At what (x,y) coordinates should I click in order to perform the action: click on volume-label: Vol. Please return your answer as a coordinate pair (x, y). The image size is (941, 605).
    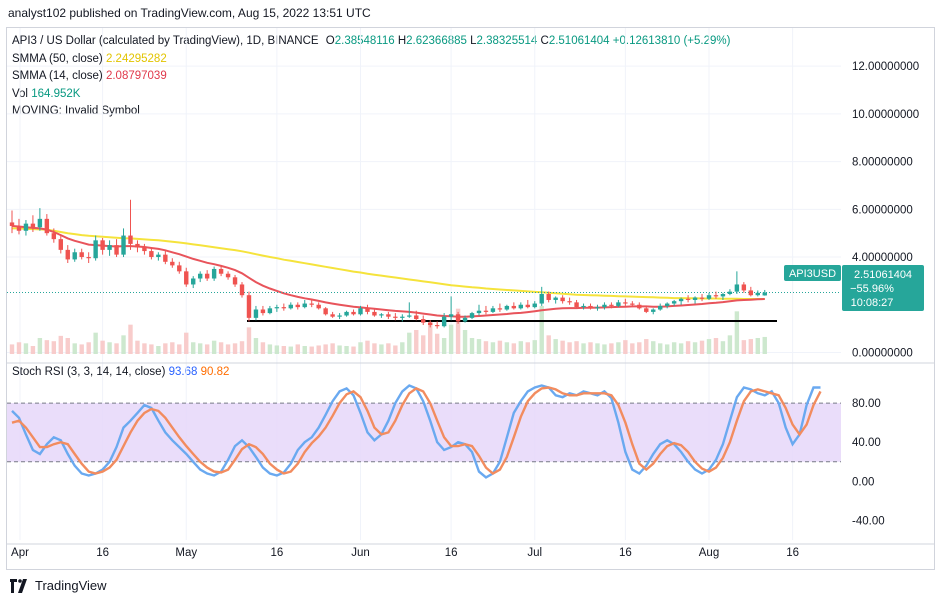
    Looking at the image, I should click on (20, 93).